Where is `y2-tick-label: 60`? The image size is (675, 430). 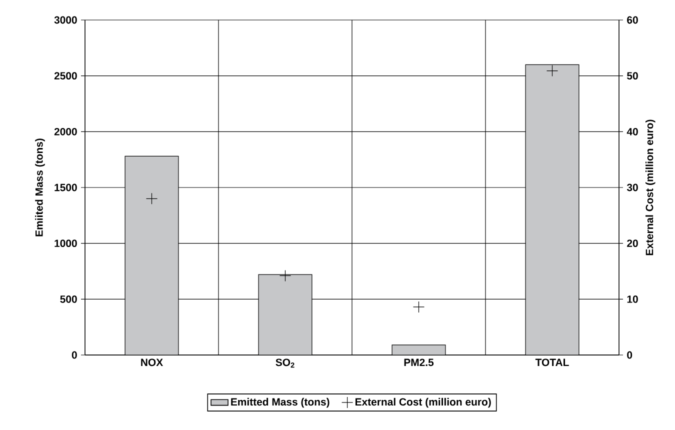 y2-tick-label: 60 is located at coordinates (632, 20).